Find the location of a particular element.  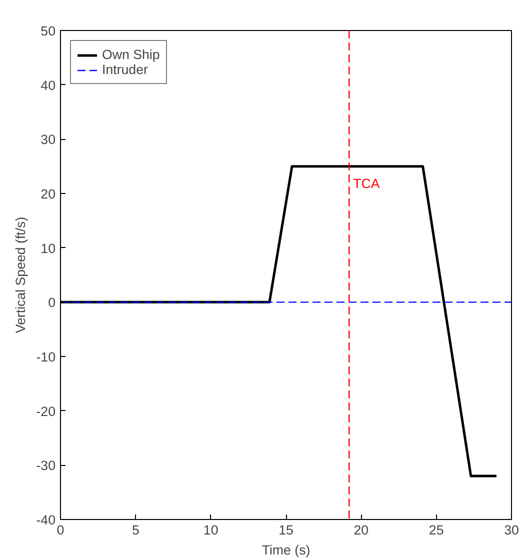

y-tick-label: 30 is located at coordinates (48, 140).